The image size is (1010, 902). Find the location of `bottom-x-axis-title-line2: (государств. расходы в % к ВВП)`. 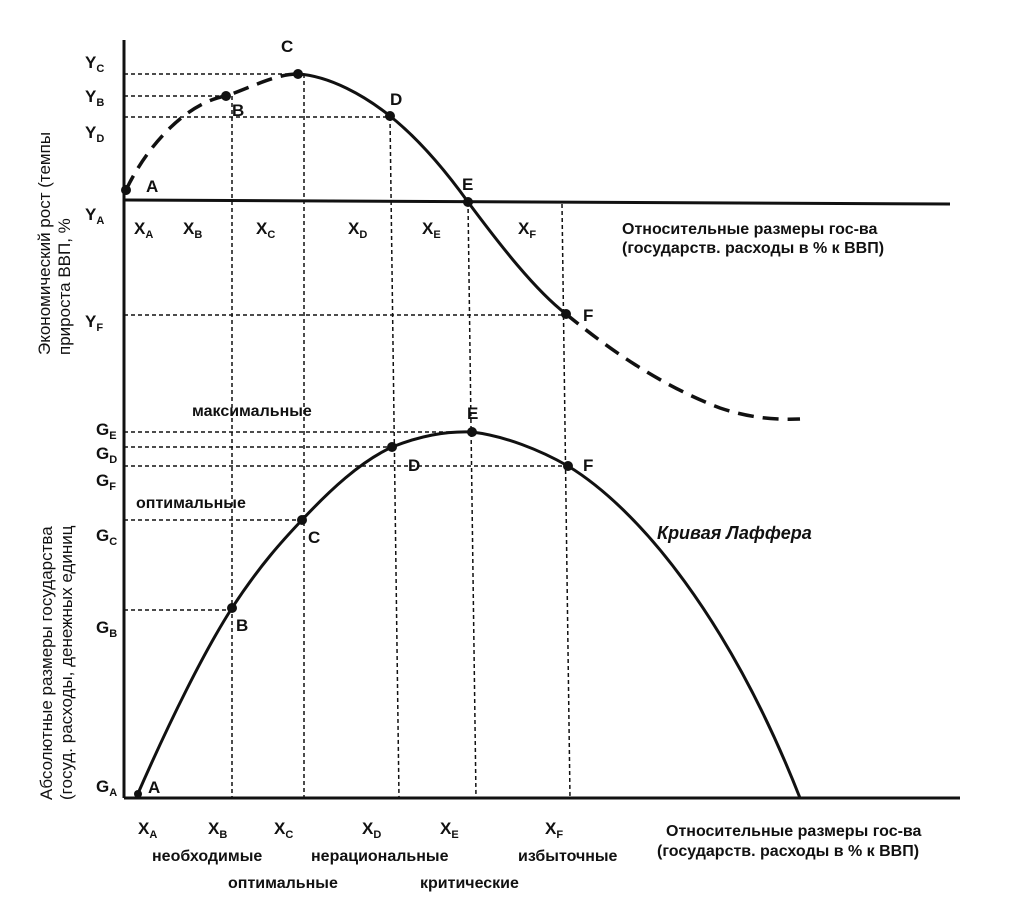

bottom-x-axis-title-line2: (государств. расходы в % к ВВП) is located at coordinates (788, 851).